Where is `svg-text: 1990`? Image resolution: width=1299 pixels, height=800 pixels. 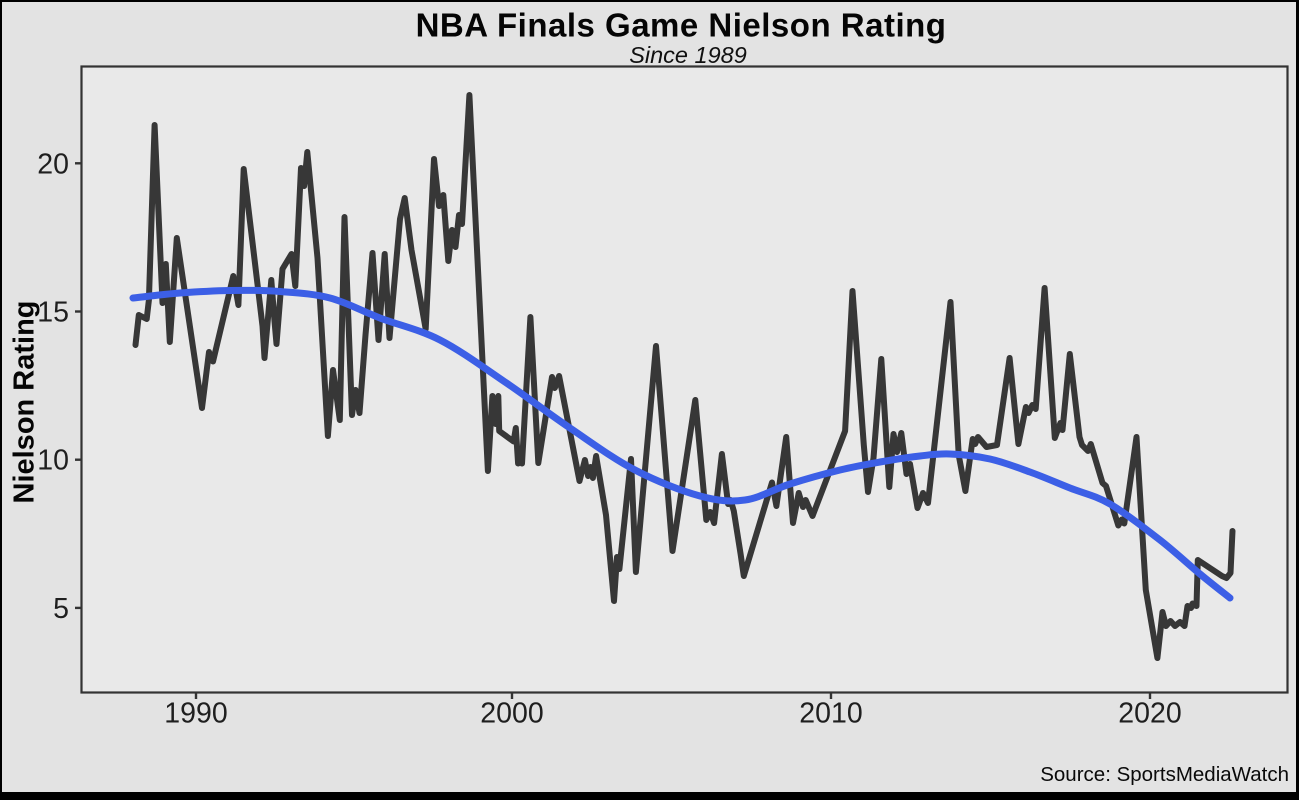 svg-text: 1990 is located at coordinates (195, 714).